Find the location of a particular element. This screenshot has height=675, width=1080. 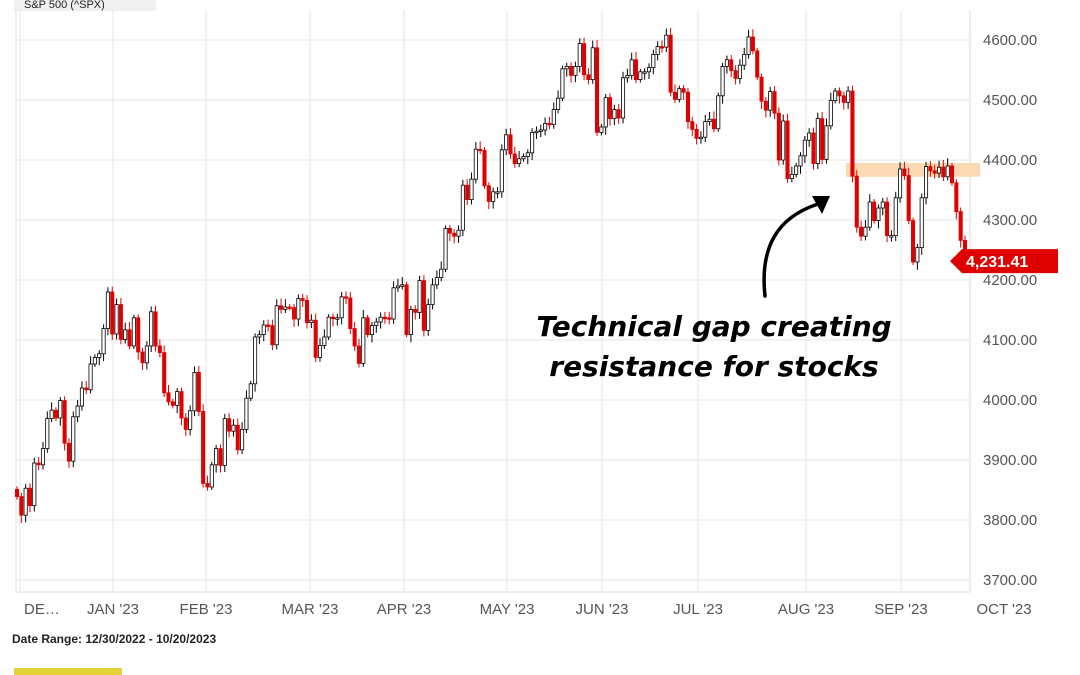

brand-logo is located at coordinates (68, 671).